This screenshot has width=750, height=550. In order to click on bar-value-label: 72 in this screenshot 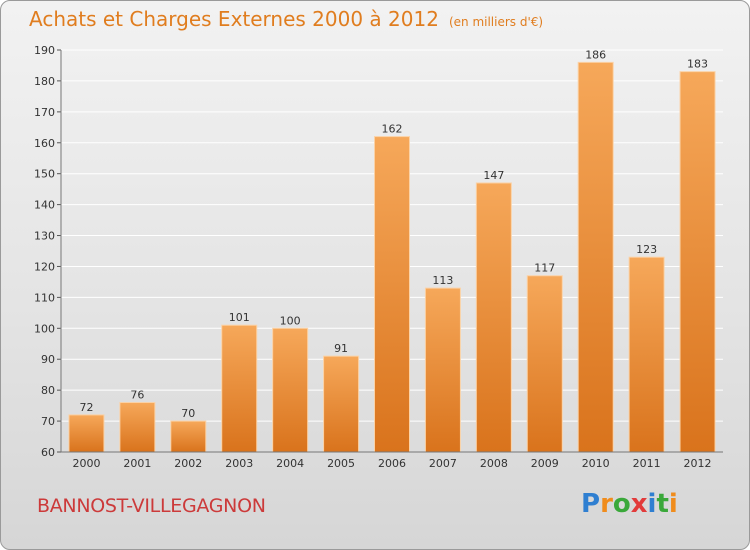, I will do `click(86, 407)`.